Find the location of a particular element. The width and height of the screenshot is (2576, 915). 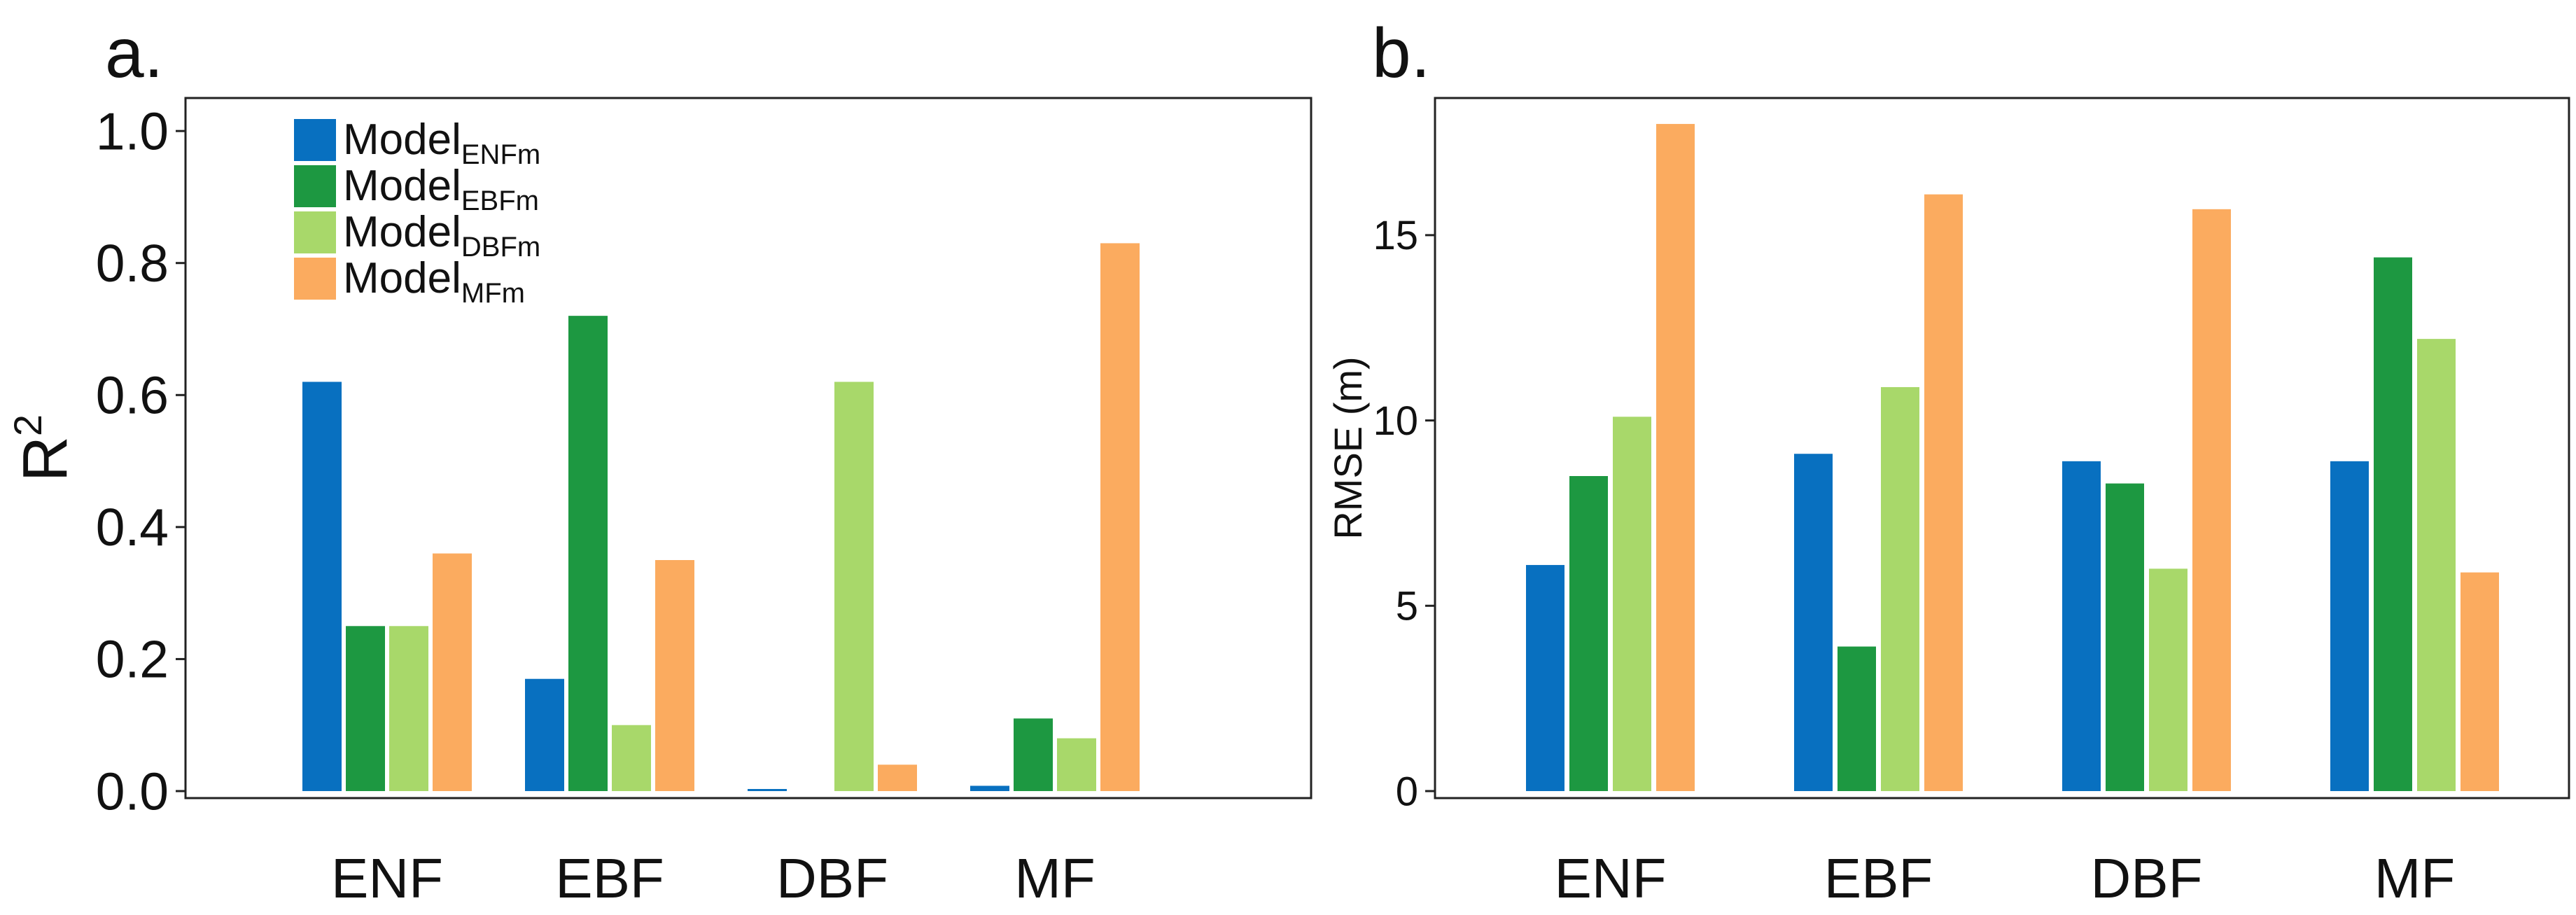

a-bar-mf-dbfm is located at coordinates (1076, 765).